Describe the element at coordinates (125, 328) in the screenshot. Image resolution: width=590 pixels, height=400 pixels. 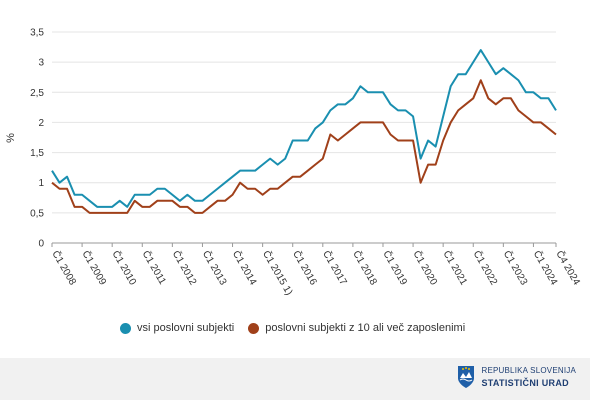
I see `legend-swatch-all` at that location.